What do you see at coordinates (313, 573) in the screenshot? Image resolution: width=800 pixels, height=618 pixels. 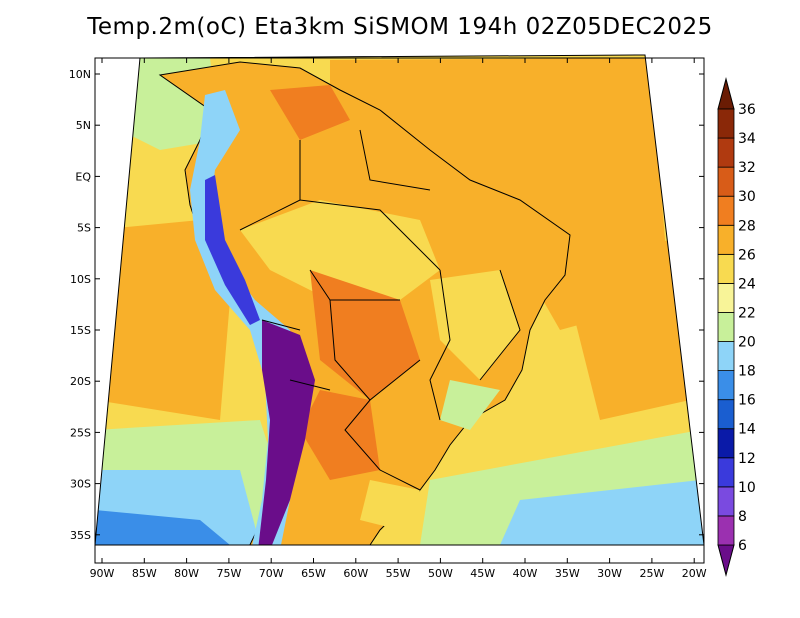 I see `lon-label: 65W` at bounding box center [313, 573].